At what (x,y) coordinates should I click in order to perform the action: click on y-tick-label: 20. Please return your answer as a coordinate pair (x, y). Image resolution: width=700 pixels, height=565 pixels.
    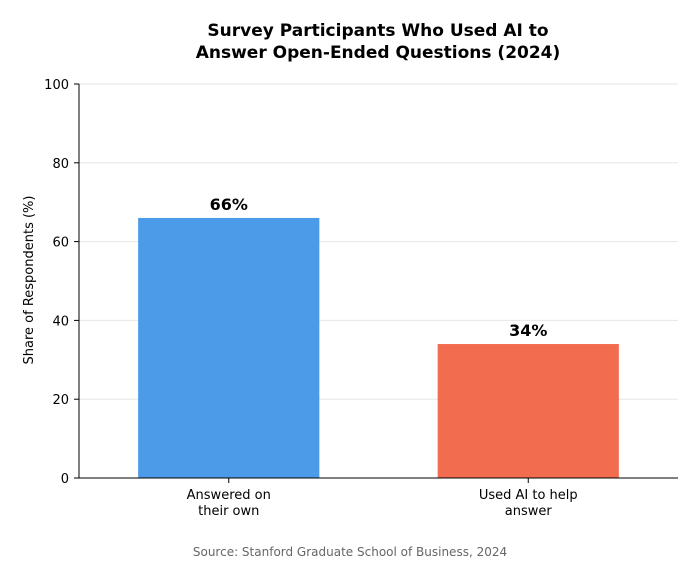
    Looking at the image, I should click on (60, 400).